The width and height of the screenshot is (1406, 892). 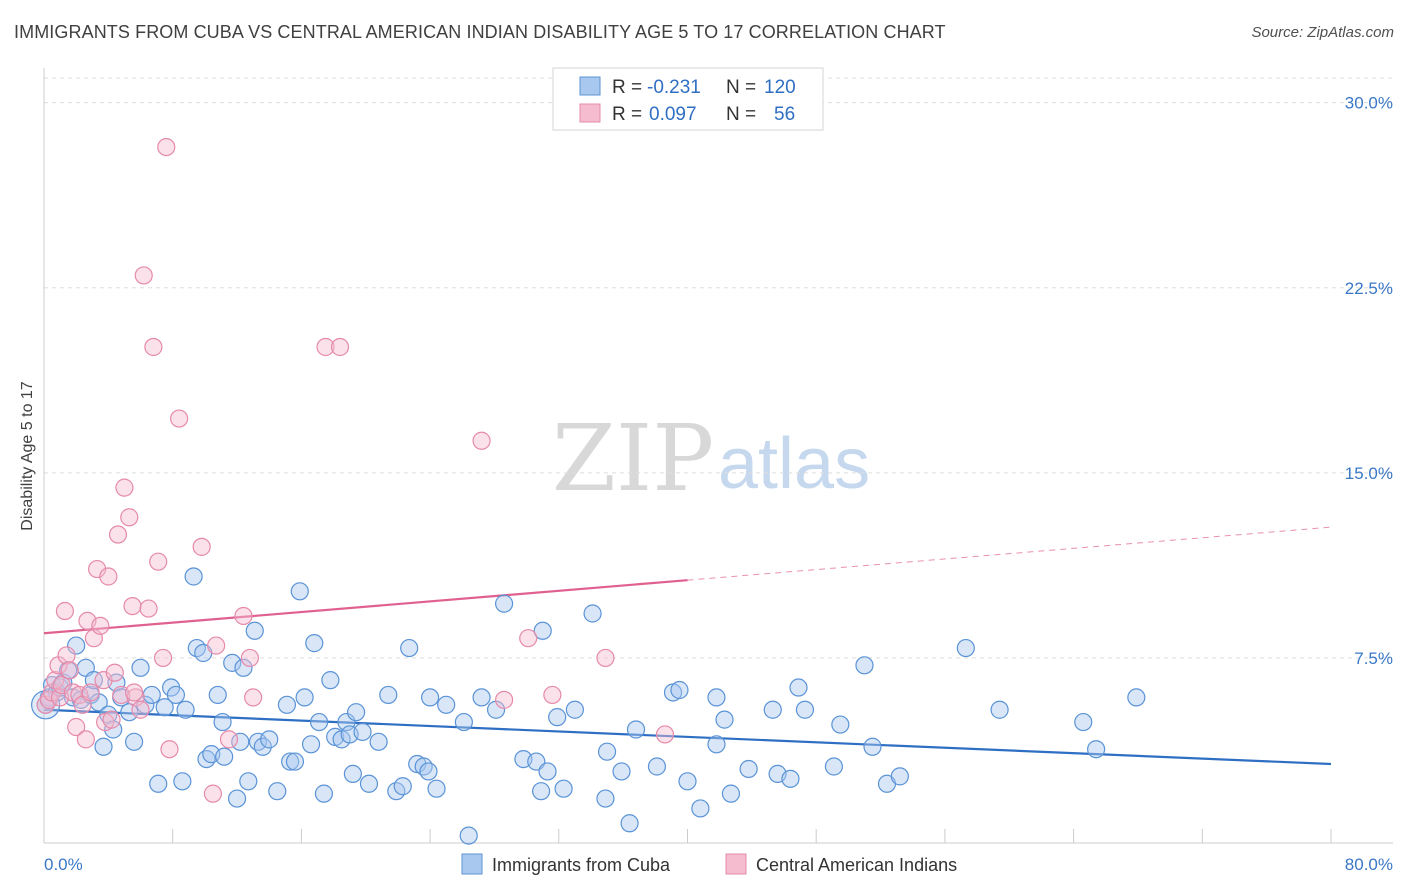 I want to click on legend-swatch-blue, so click(x=590, y=86).